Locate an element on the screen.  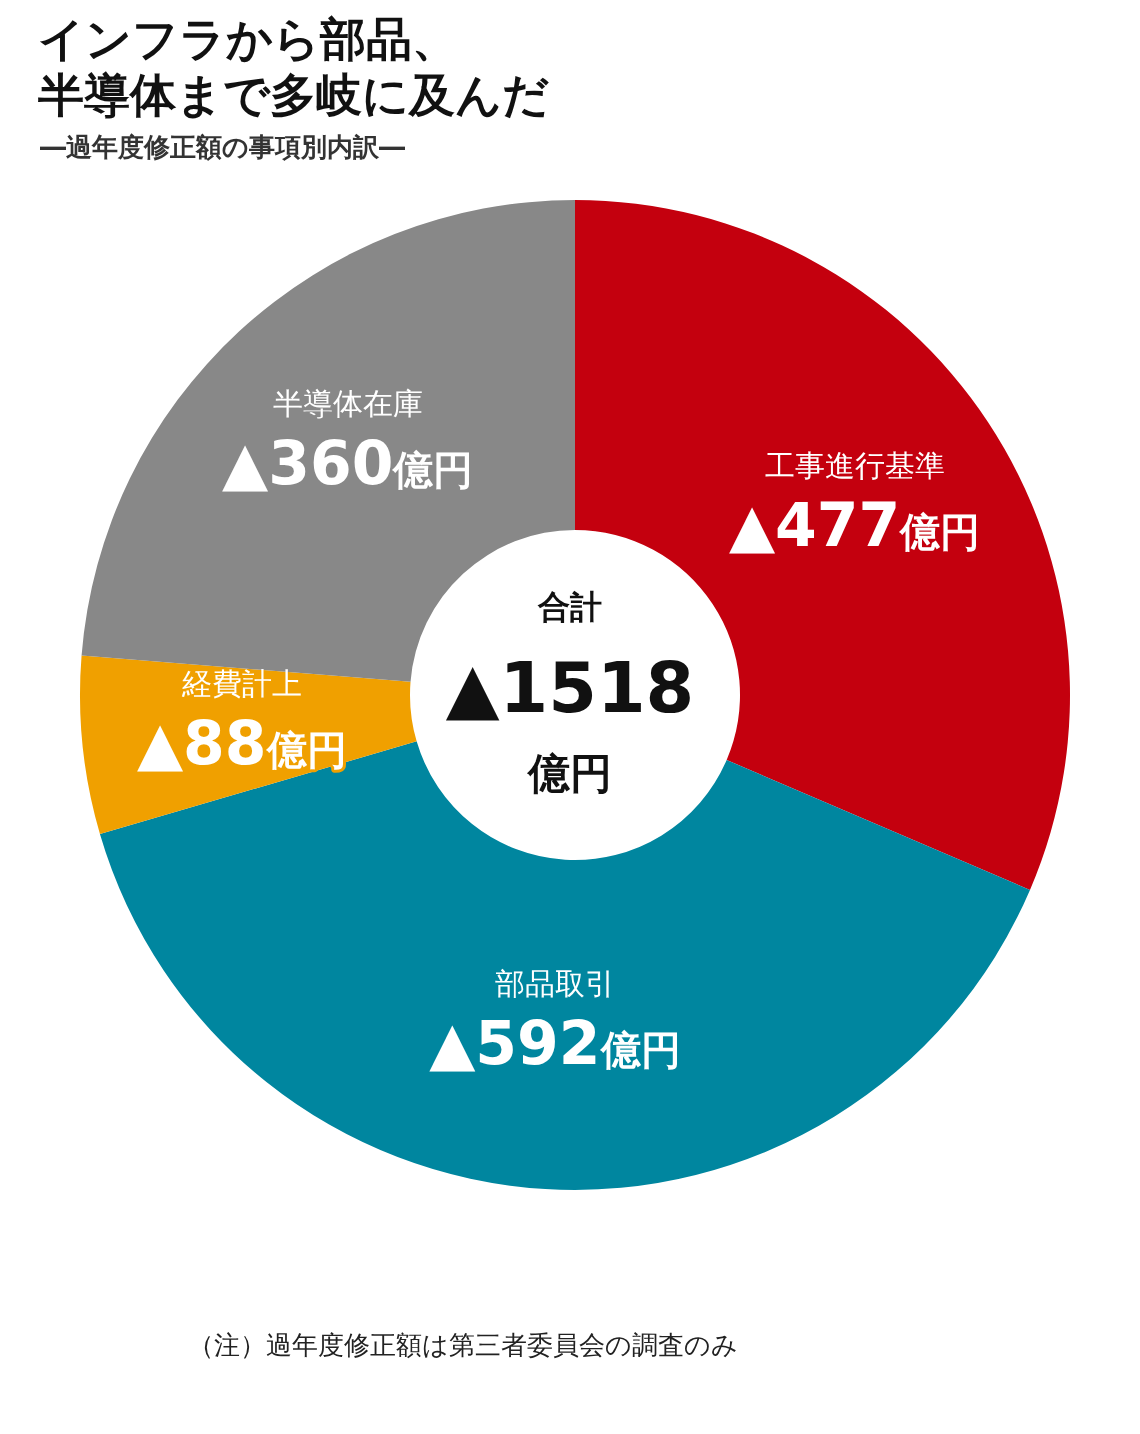
slice-label: 部品取引 is located at coordinates (554, 984).